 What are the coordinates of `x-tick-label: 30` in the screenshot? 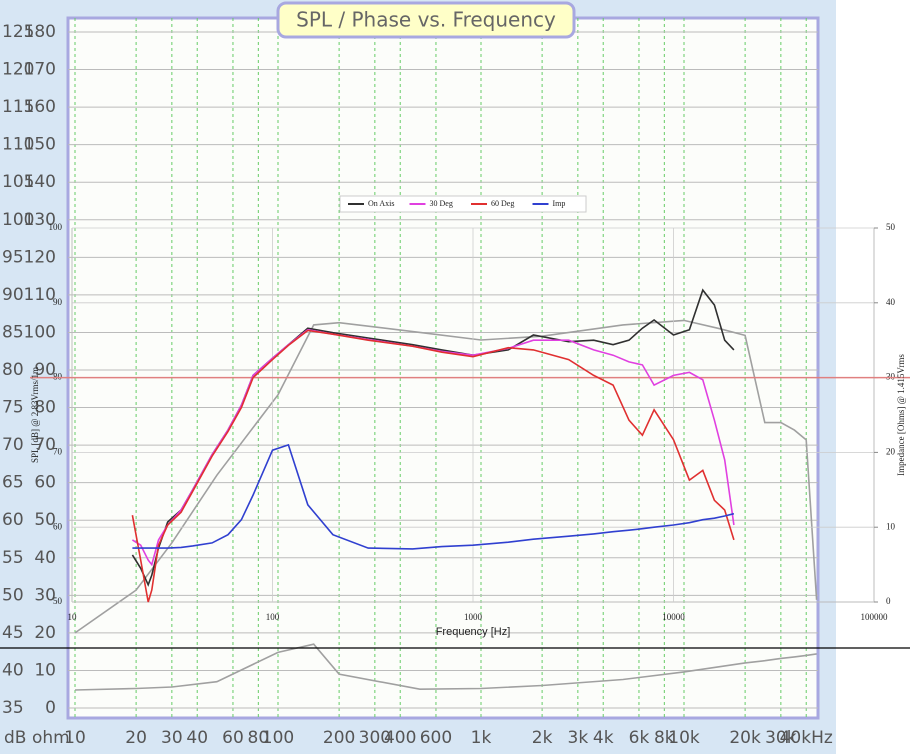 It's located at (172, 738).